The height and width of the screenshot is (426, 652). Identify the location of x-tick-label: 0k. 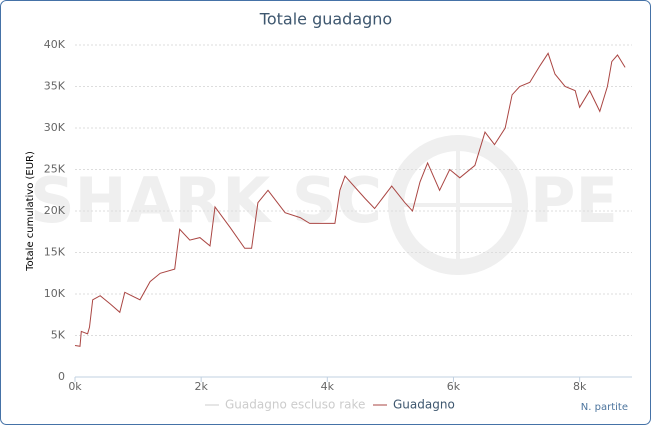
(75, 386).